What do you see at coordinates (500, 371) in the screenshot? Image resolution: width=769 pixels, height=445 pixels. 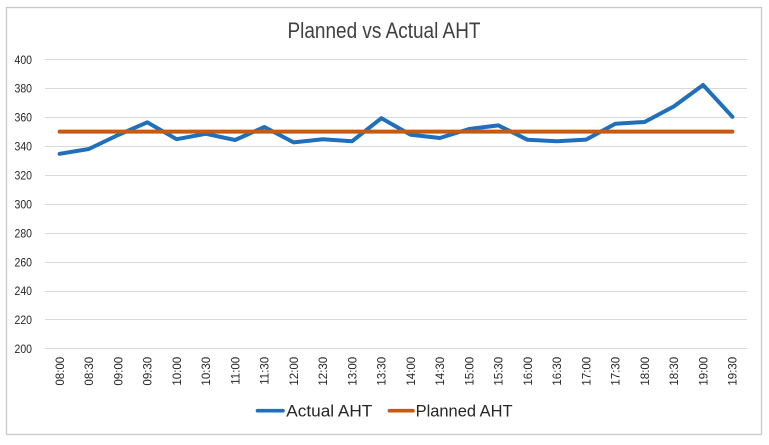 I see `svg-text: 15:30` at bounding box center [500, 371].